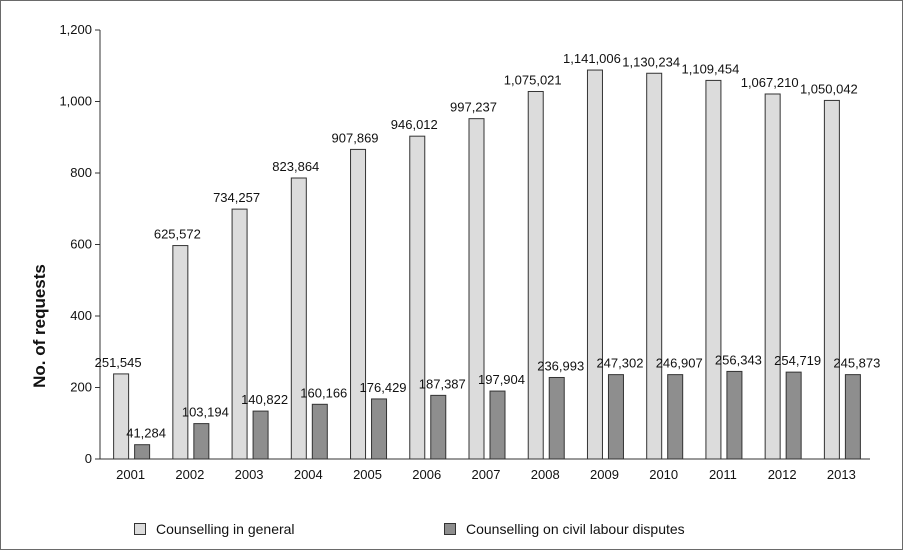 Image resolution: width=903 pixels, height=550 pixels. I want to click on y-tick-label: 1,000, so click(75, 101).